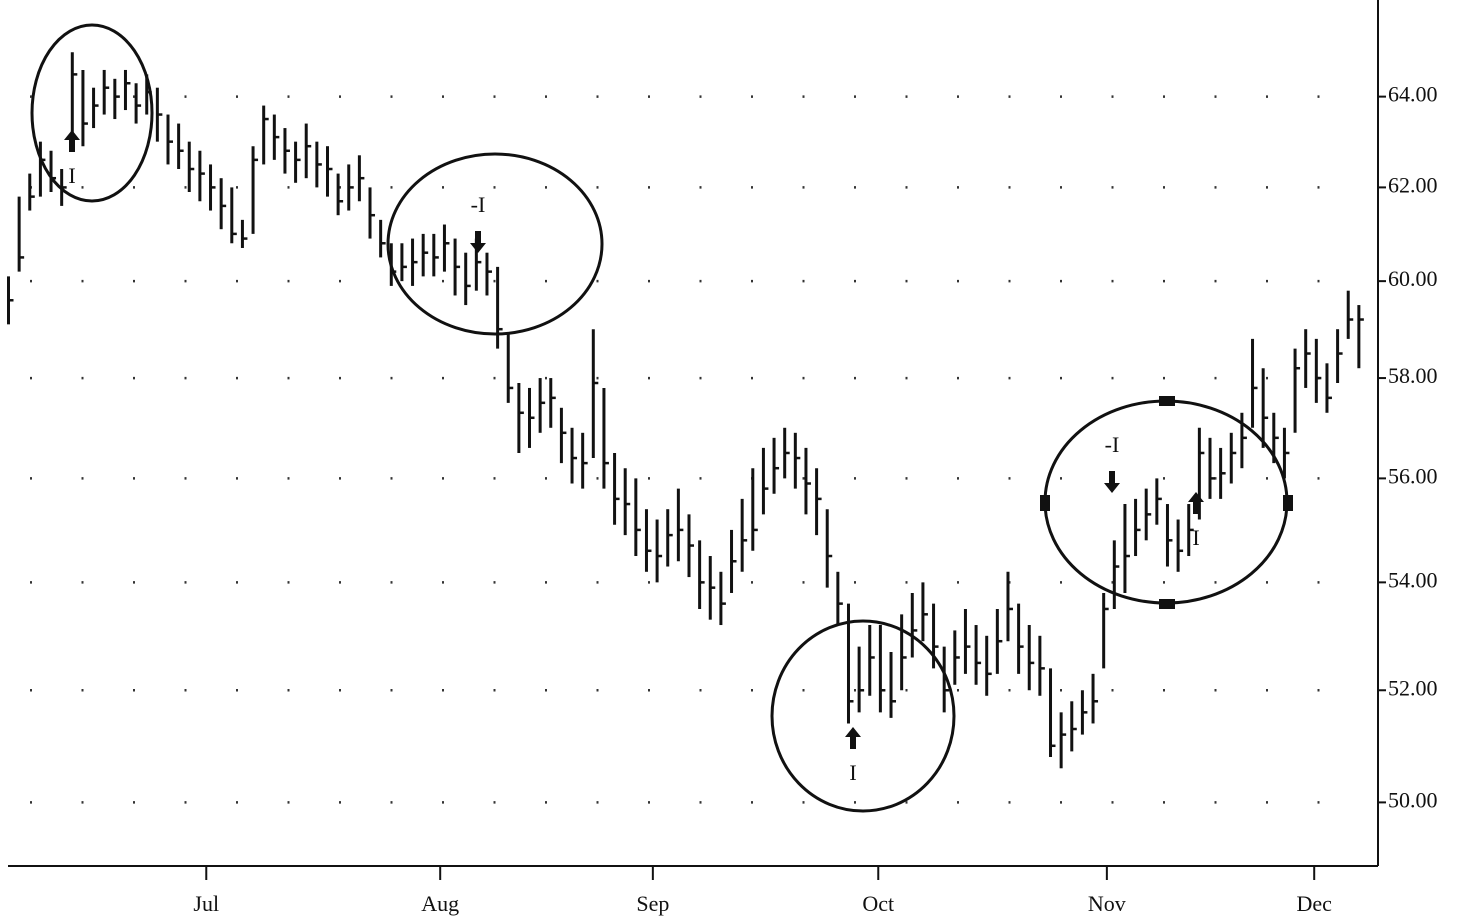 Image resolution: width=1460 pixels, height=920 pixels. What do you see at coordinates (1413, 687) in the screenshot?
I see `y-tick-label: 52.00` at bounding box center [1413, 687].